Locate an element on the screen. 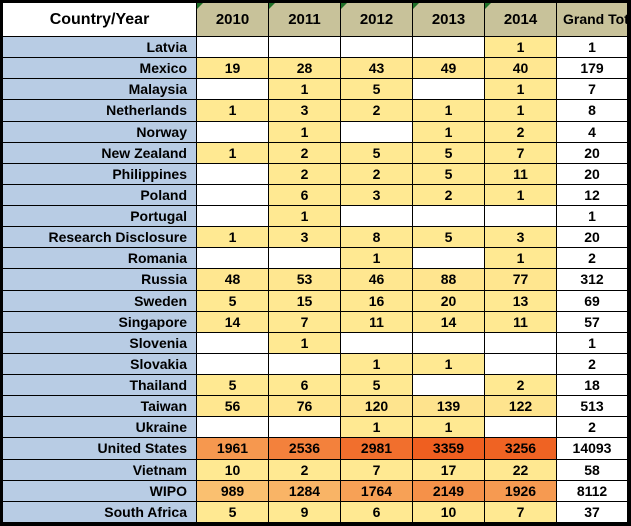 This screenshot has width=631, height=526. value-cell: 22 is located at coordinates (520, 469).